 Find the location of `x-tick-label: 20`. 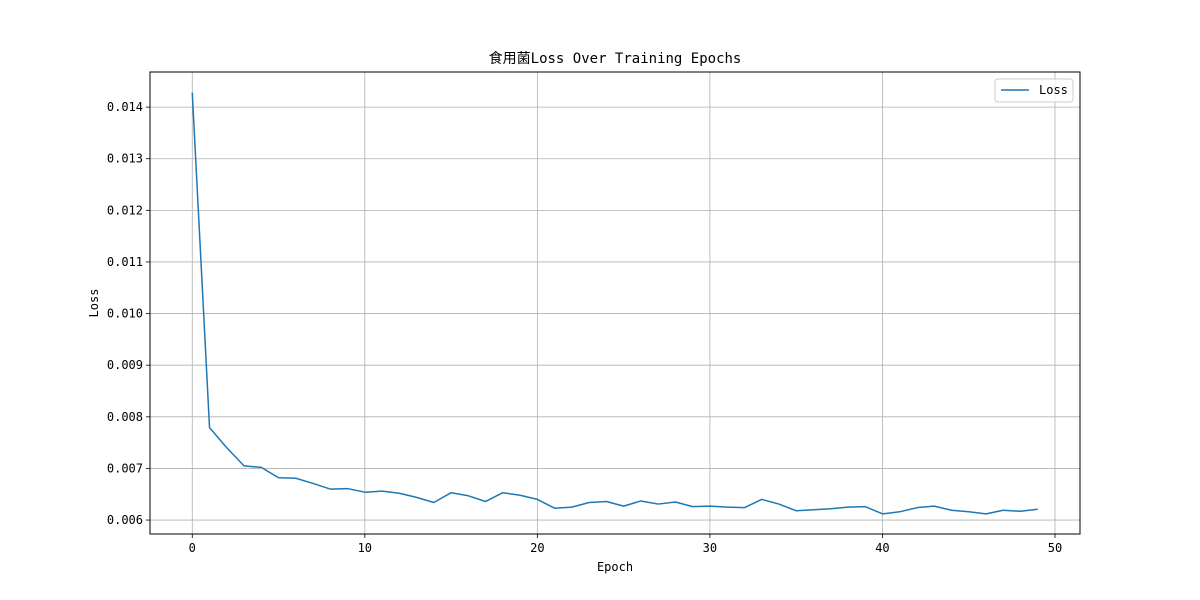

x-tick-label: 20 is located at coordinates (537, 548).